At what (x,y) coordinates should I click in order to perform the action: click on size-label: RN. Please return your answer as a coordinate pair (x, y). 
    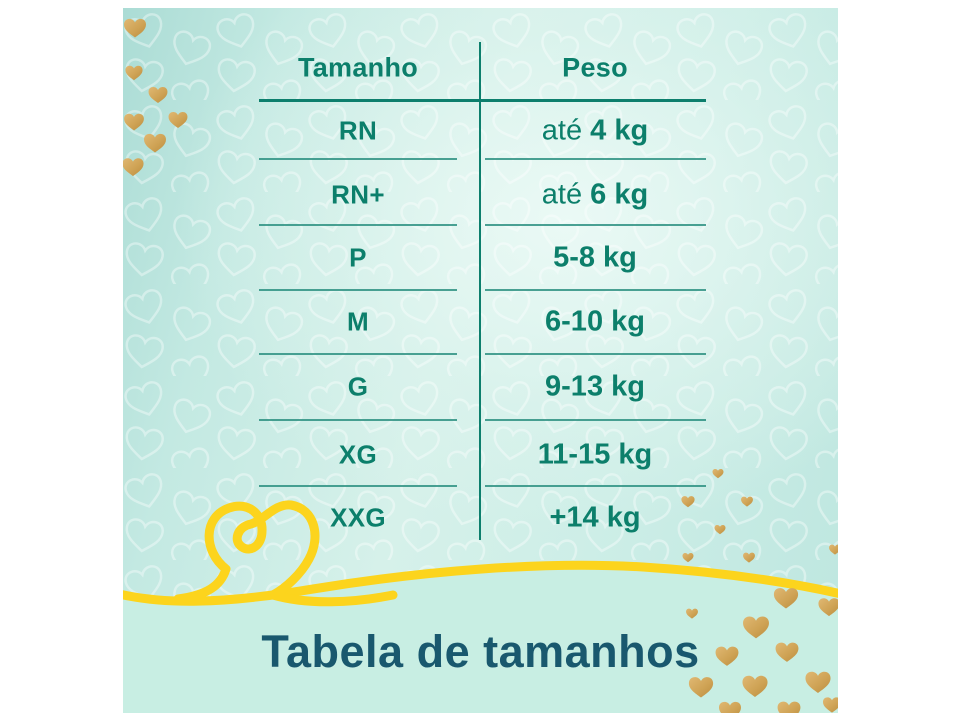
    Looking at the image, I should click on (358, 130).